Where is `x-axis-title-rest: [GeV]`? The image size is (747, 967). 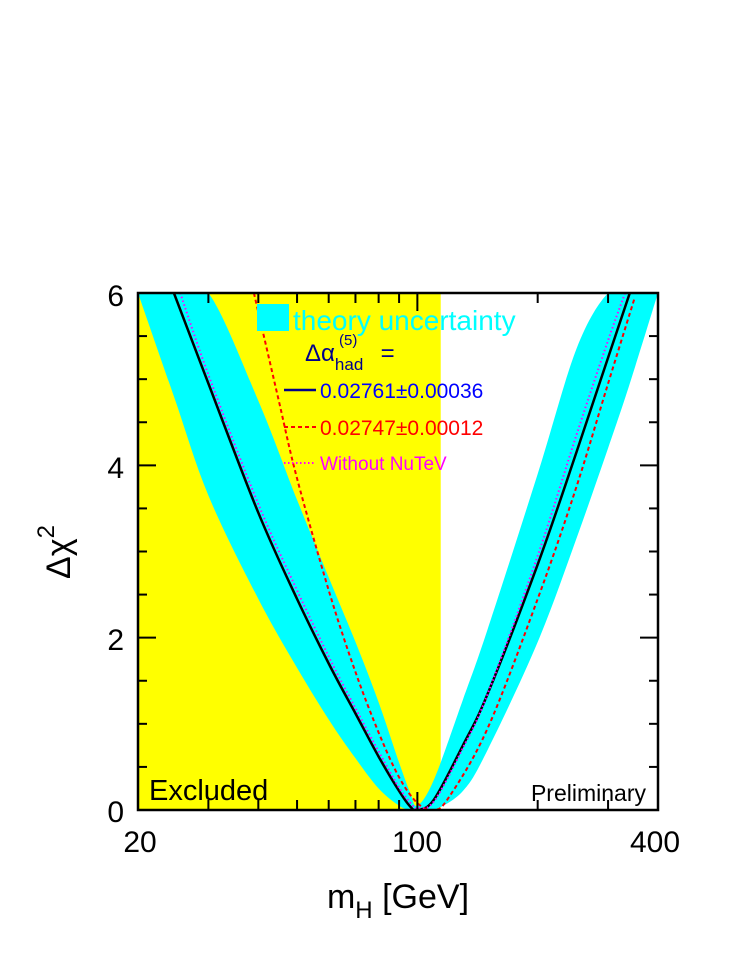 x-axis-title-rest: [GeV] is located at coordinates (421, 897).